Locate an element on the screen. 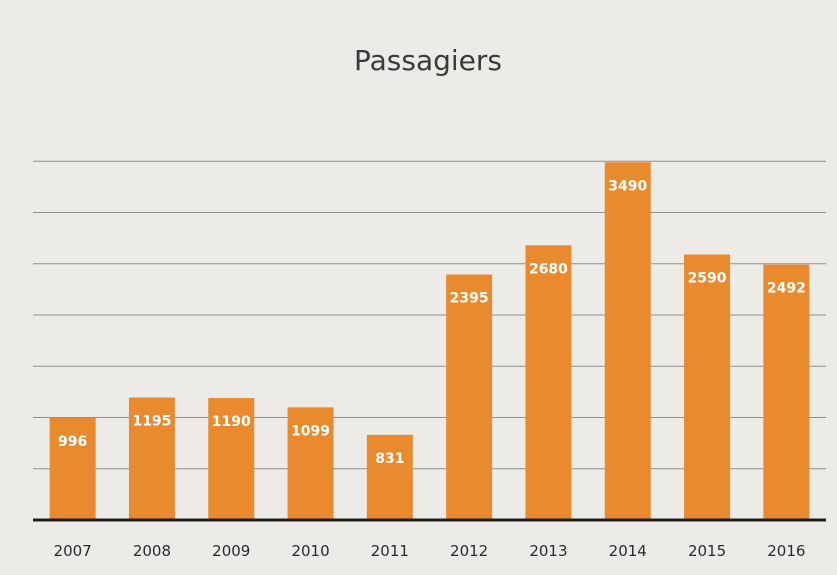 Image resolution: width=837 pixels, height=575 pixels. x-tick-label-2009: 2009 is located at coordinates (231, 551).